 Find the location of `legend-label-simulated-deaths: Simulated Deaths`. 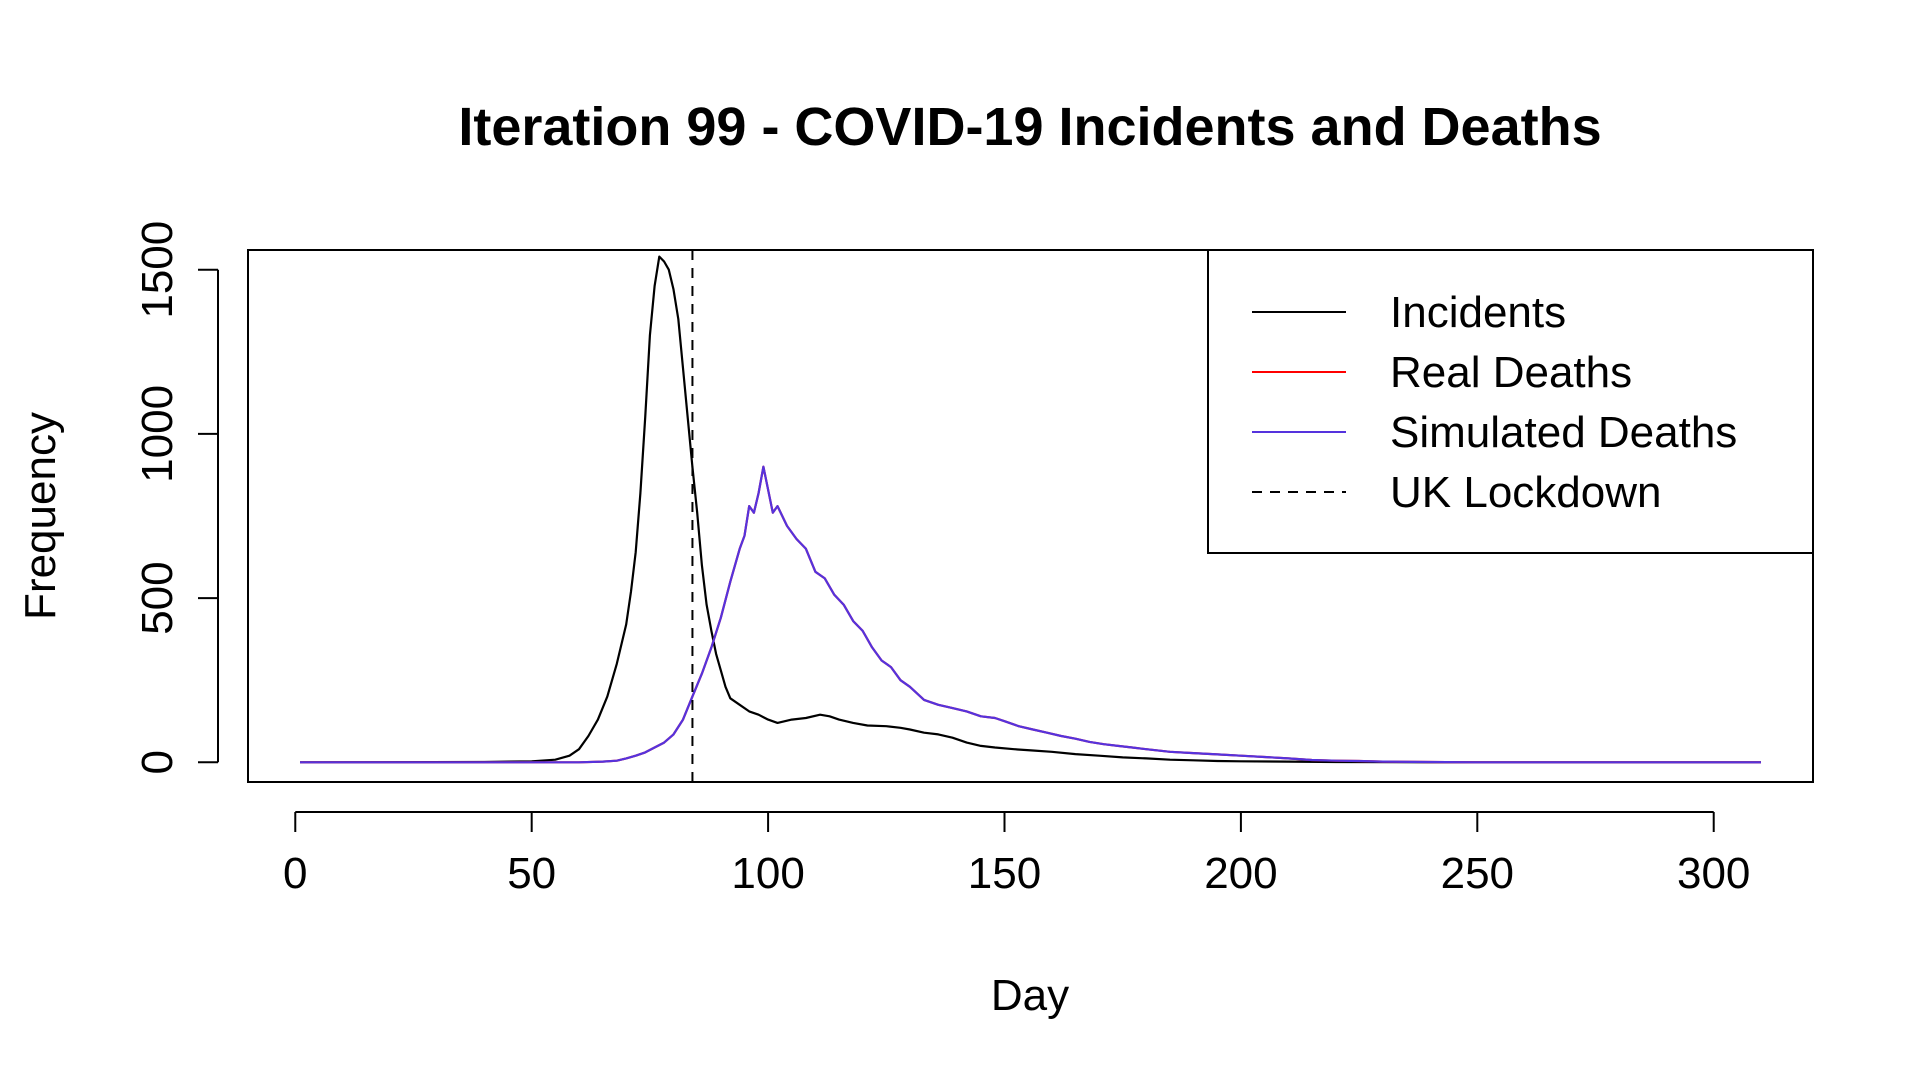

legend-label-simulated-deaths: Simulated Deaths is located at coordinates (1563, 432).